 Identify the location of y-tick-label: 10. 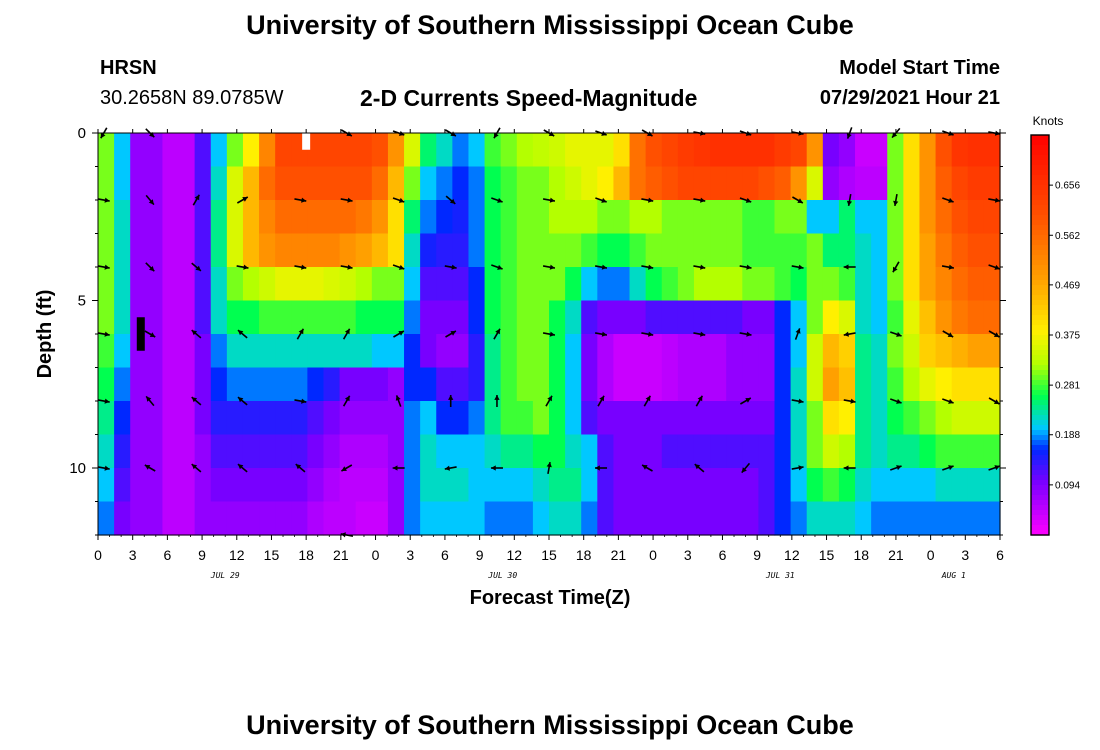
(77, 468).